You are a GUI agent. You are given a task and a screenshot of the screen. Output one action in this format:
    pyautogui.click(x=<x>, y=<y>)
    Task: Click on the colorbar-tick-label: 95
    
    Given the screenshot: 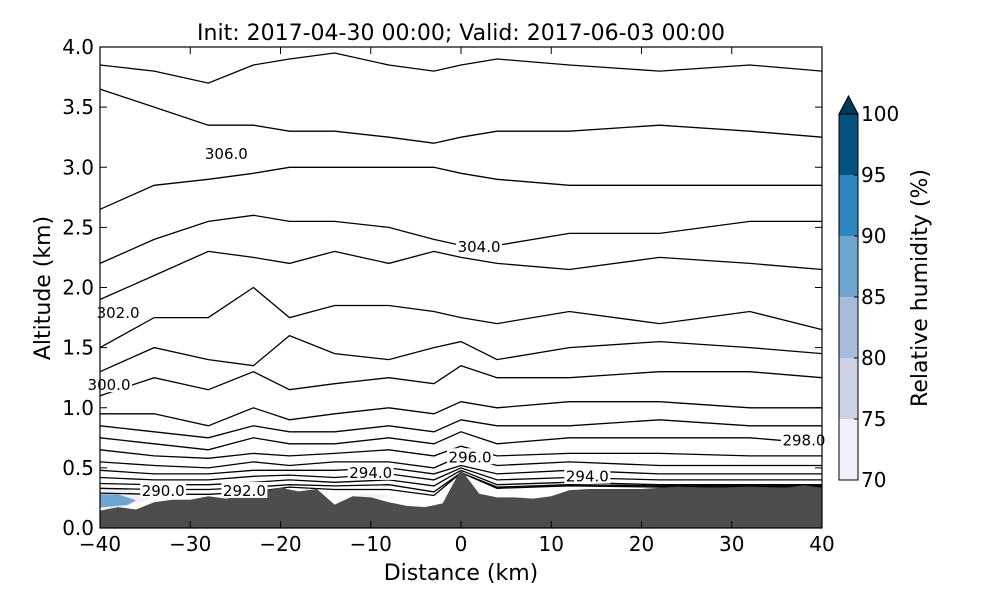 What is the action you would take?
    pyautogui.click(x=873, y=175)
    